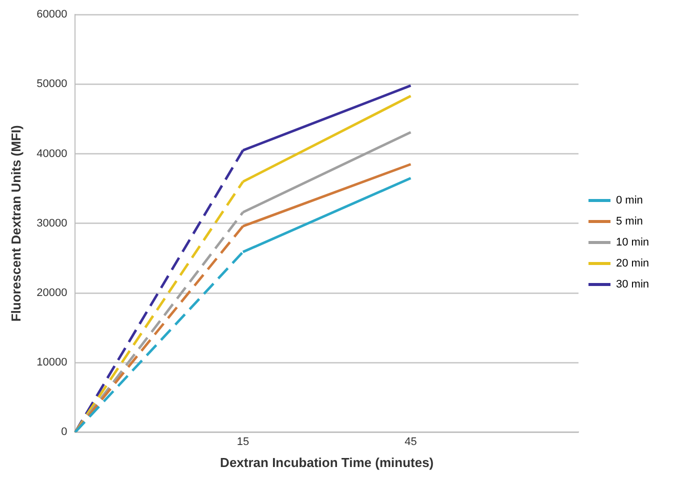  I want to click on y-axis-title: Fluorescent Dextran Units (MFI), so click(16, 223).